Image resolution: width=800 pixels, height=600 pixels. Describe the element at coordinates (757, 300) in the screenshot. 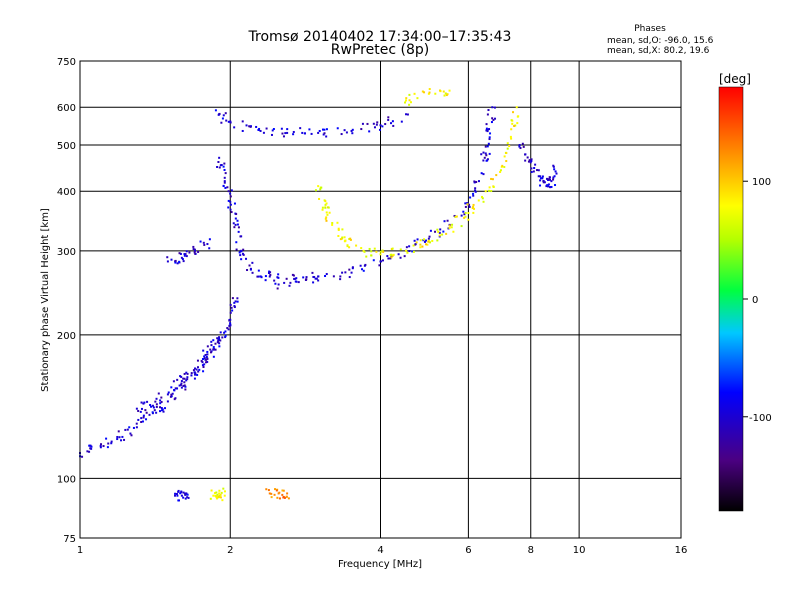

I see `colorbar-ticks: 100 0 -100` at that location.